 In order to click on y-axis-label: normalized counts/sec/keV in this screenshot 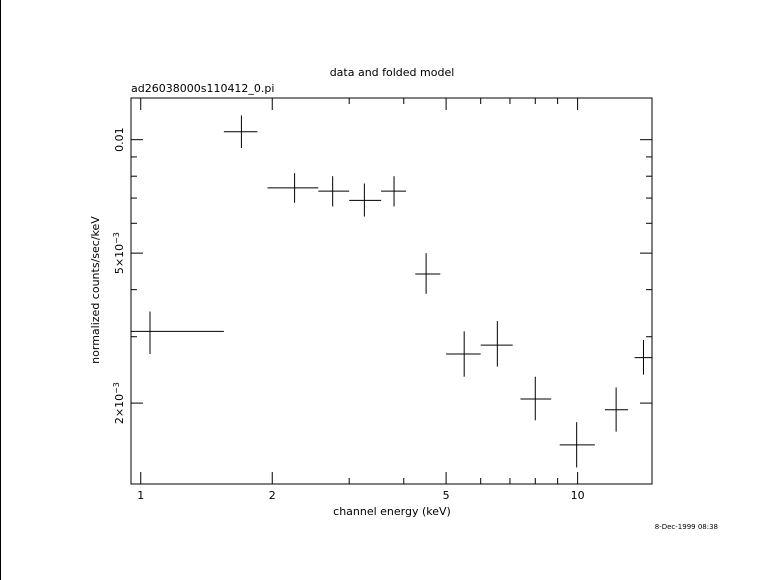, I will do `click(95, 290)`.